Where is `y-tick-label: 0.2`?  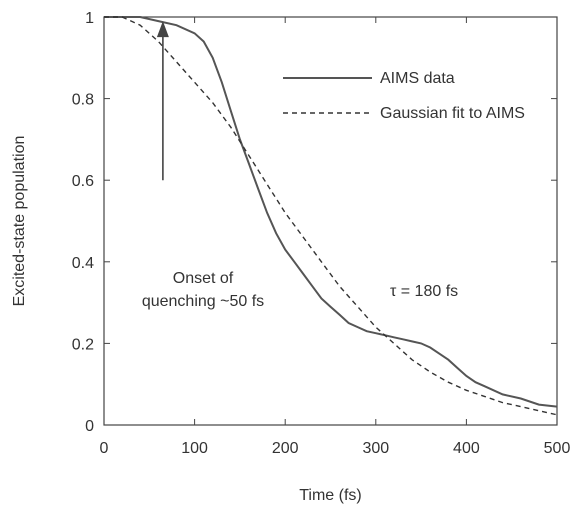 y-tick-label: 0.2 is located at coordinates (83, 344).